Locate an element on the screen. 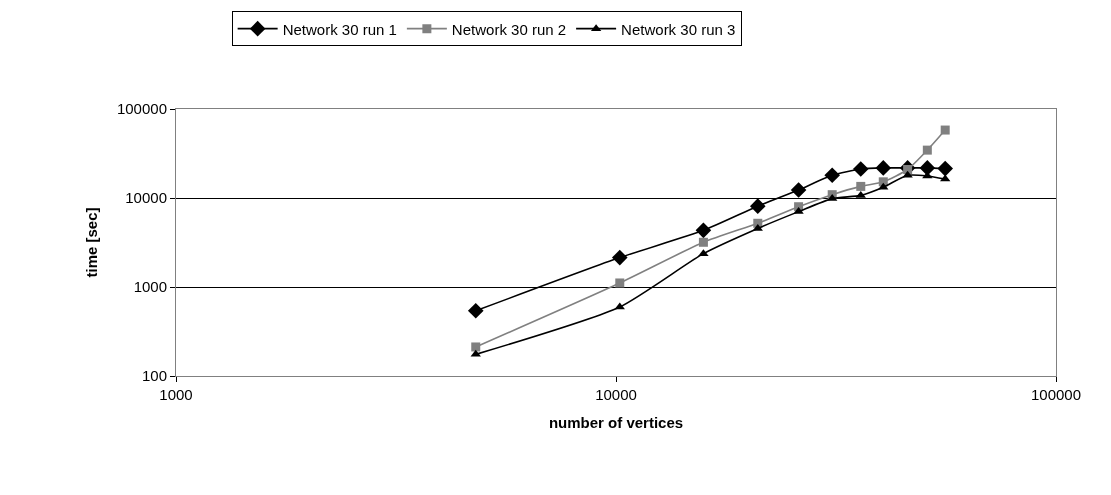  legend-label: Network 30 run 2 is located at coordinates (509, 29).